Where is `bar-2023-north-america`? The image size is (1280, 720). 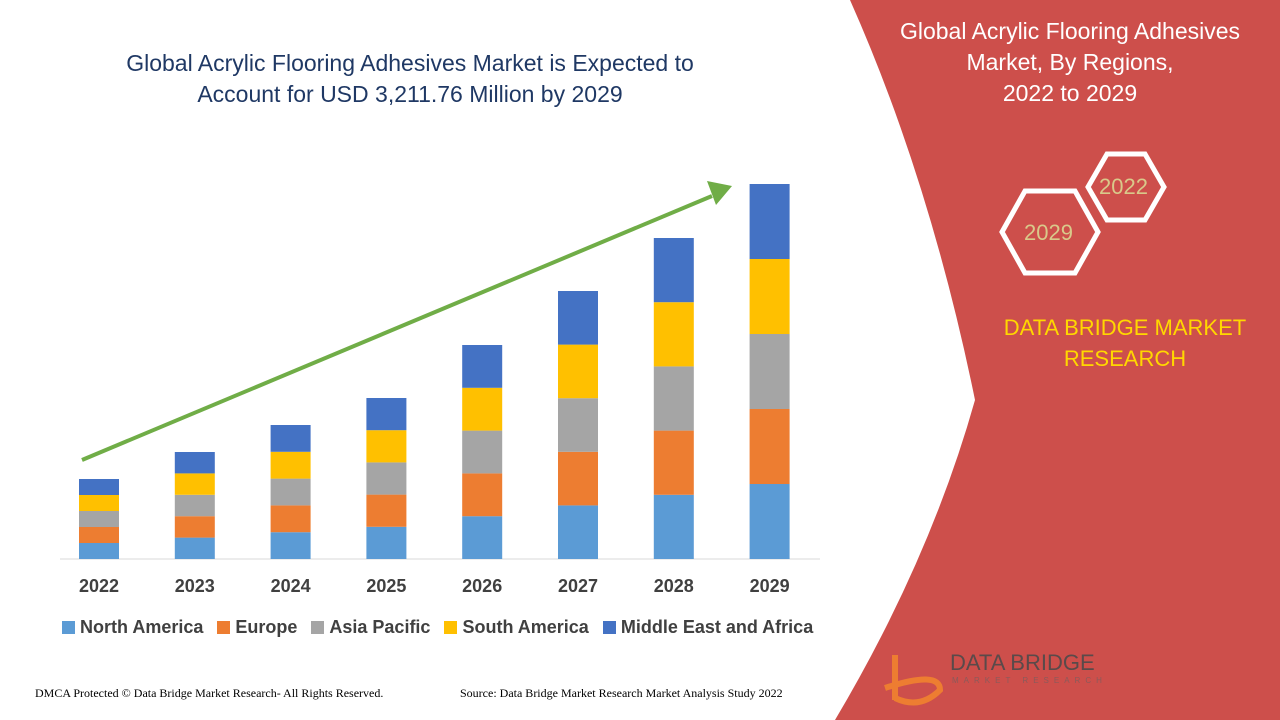
bar-2023-north-america is located at coordinates (194, 548).